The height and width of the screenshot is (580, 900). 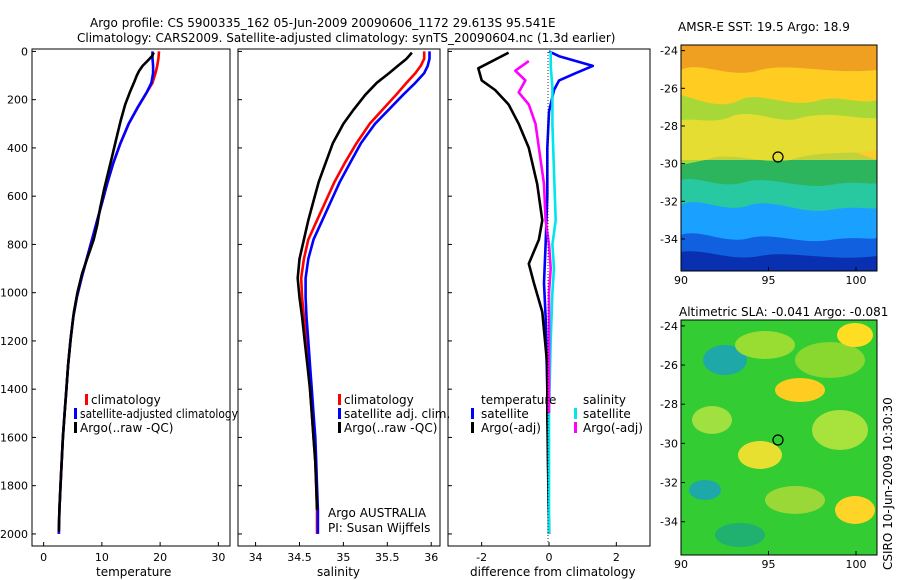 What do you see at coordinates (481, 557) in the screenshot?
I see `x-tick-label: -2` at bounding box center [481, 557].